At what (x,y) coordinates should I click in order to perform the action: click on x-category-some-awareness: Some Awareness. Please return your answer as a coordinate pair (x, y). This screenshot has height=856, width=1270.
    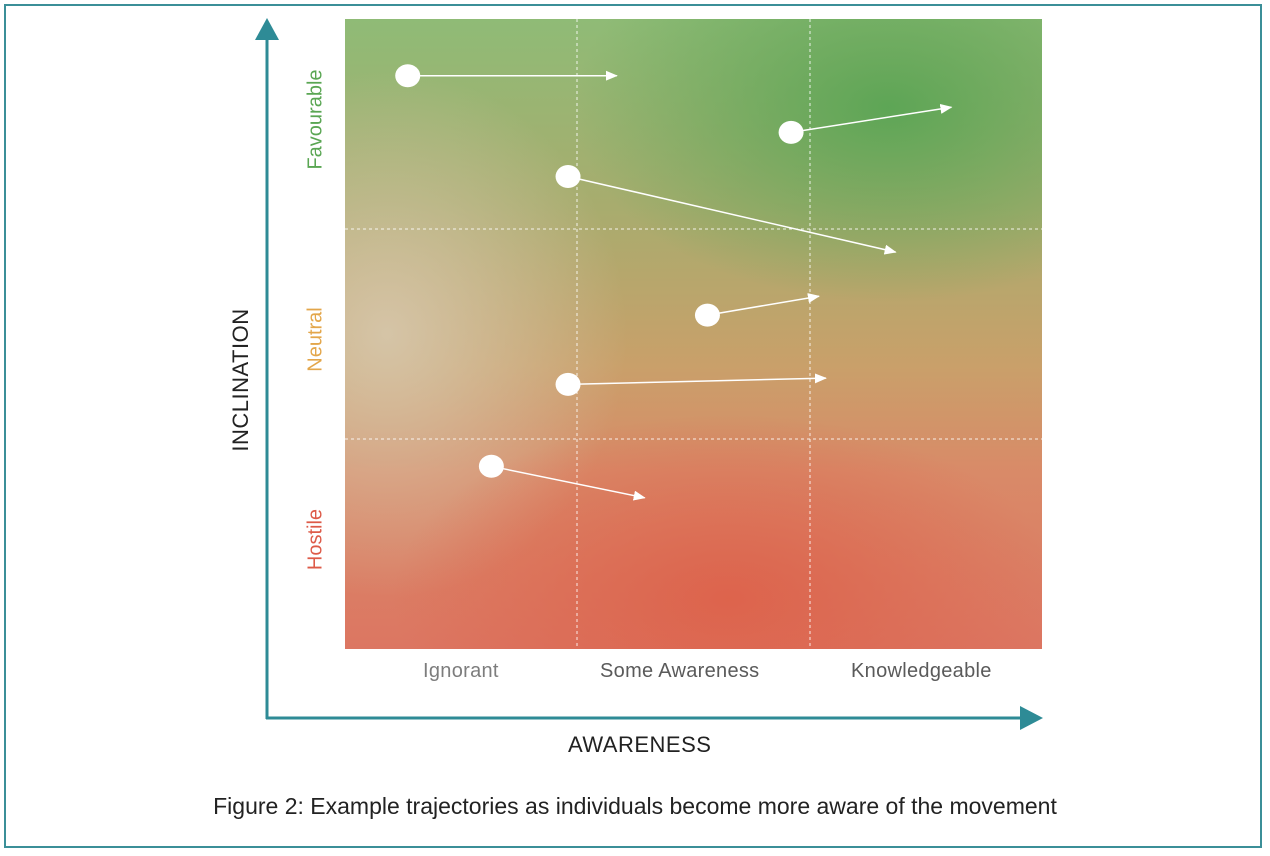
    Looking at the image, I should click on (680, 671).